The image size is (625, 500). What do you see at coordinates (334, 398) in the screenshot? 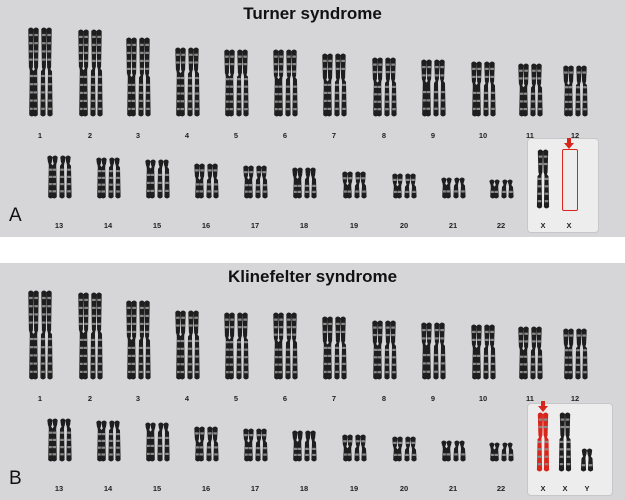
I see `chromosome-label: 7` at bounding box center [334, 398].